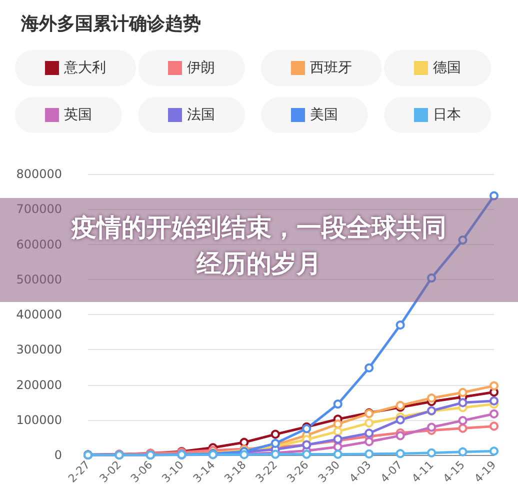 The height and width of the screenshot is (500, 518). What do you see at coordinates (201, 115) in the screenshot?
I see `legend-label: 法国` at bounding box center [201, 115].